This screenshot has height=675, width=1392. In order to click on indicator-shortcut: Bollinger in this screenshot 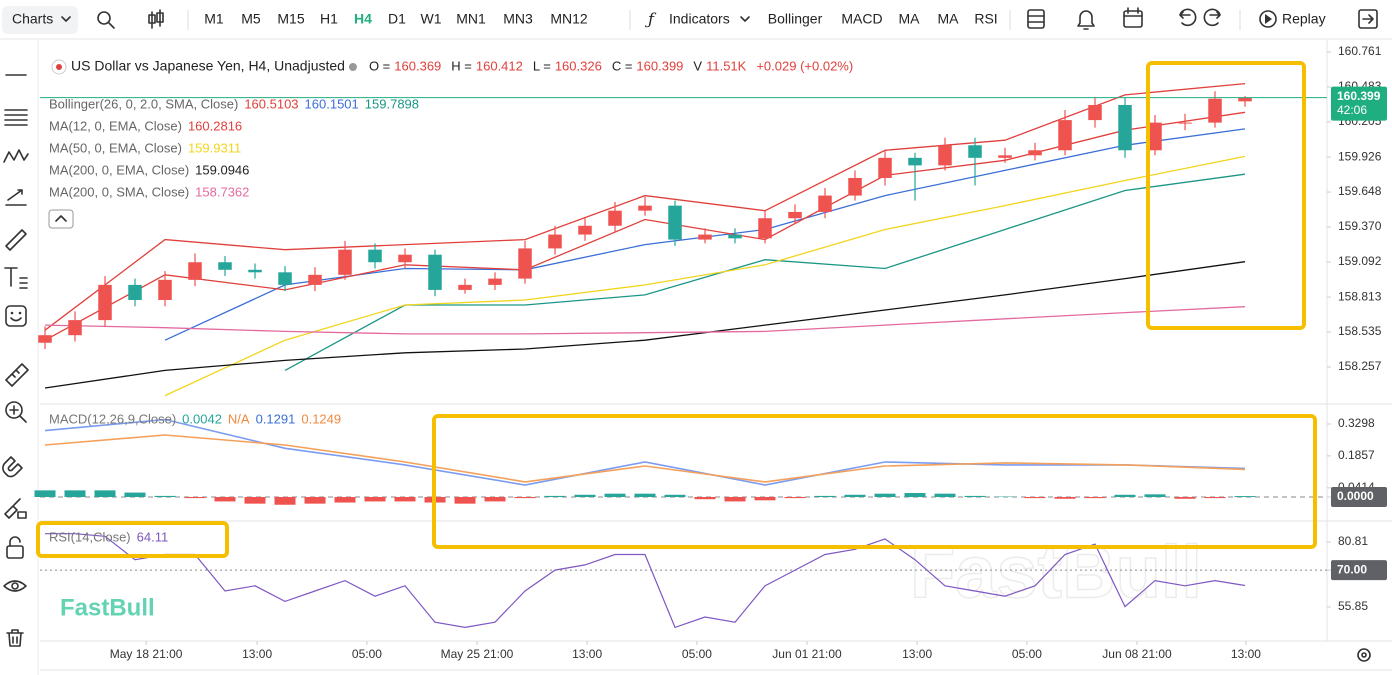, I will do `click(795, 19)`.